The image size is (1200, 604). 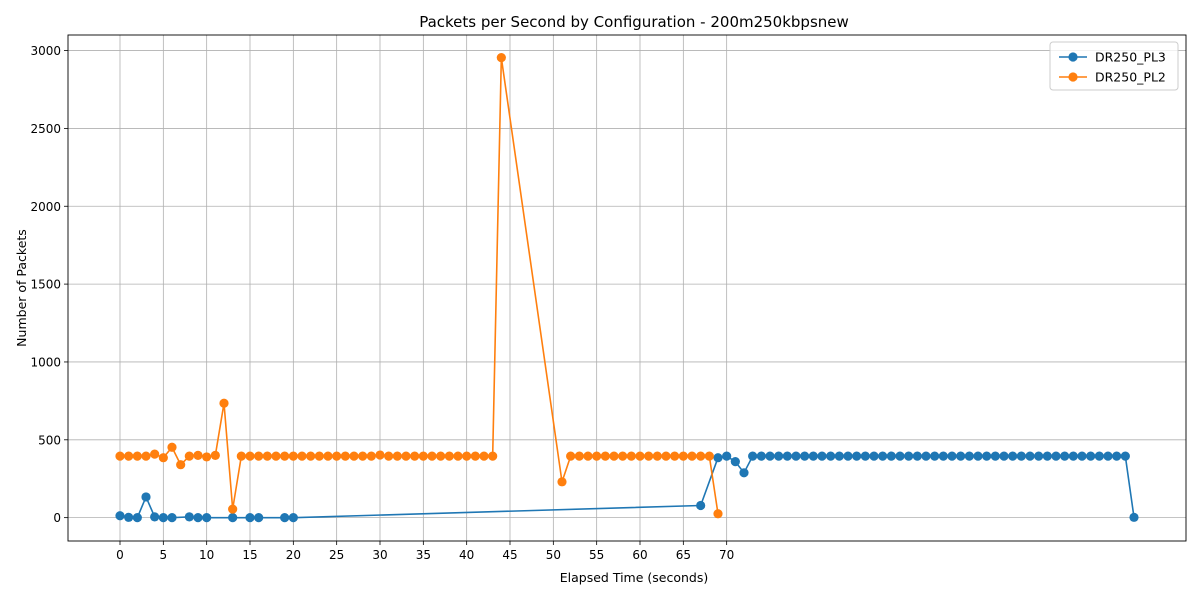 What do you see at coordinates (164, 555) in the screenshot?
I see `x-tick-label: 5` at bounding box center [164, 555].